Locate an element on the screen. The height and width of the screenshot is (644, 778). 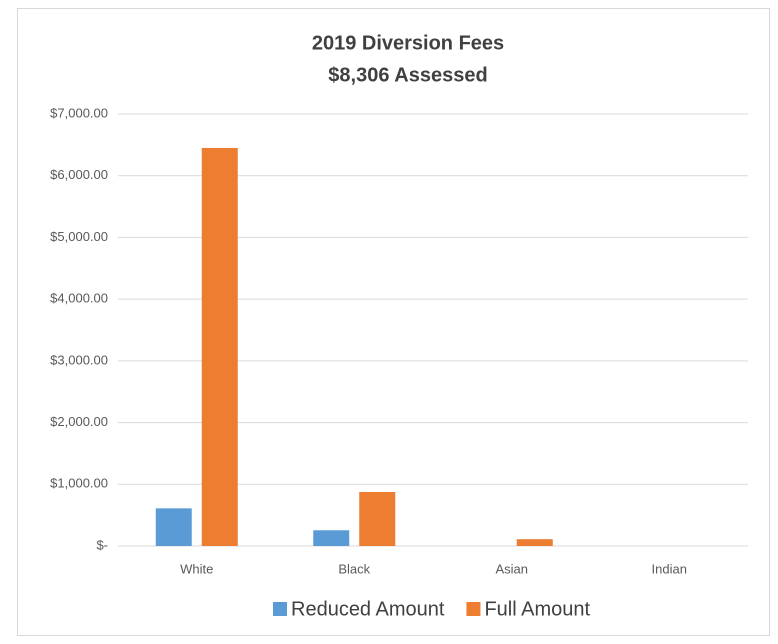
legend-label: Reduced Amount is located at coordinates (368, 609).